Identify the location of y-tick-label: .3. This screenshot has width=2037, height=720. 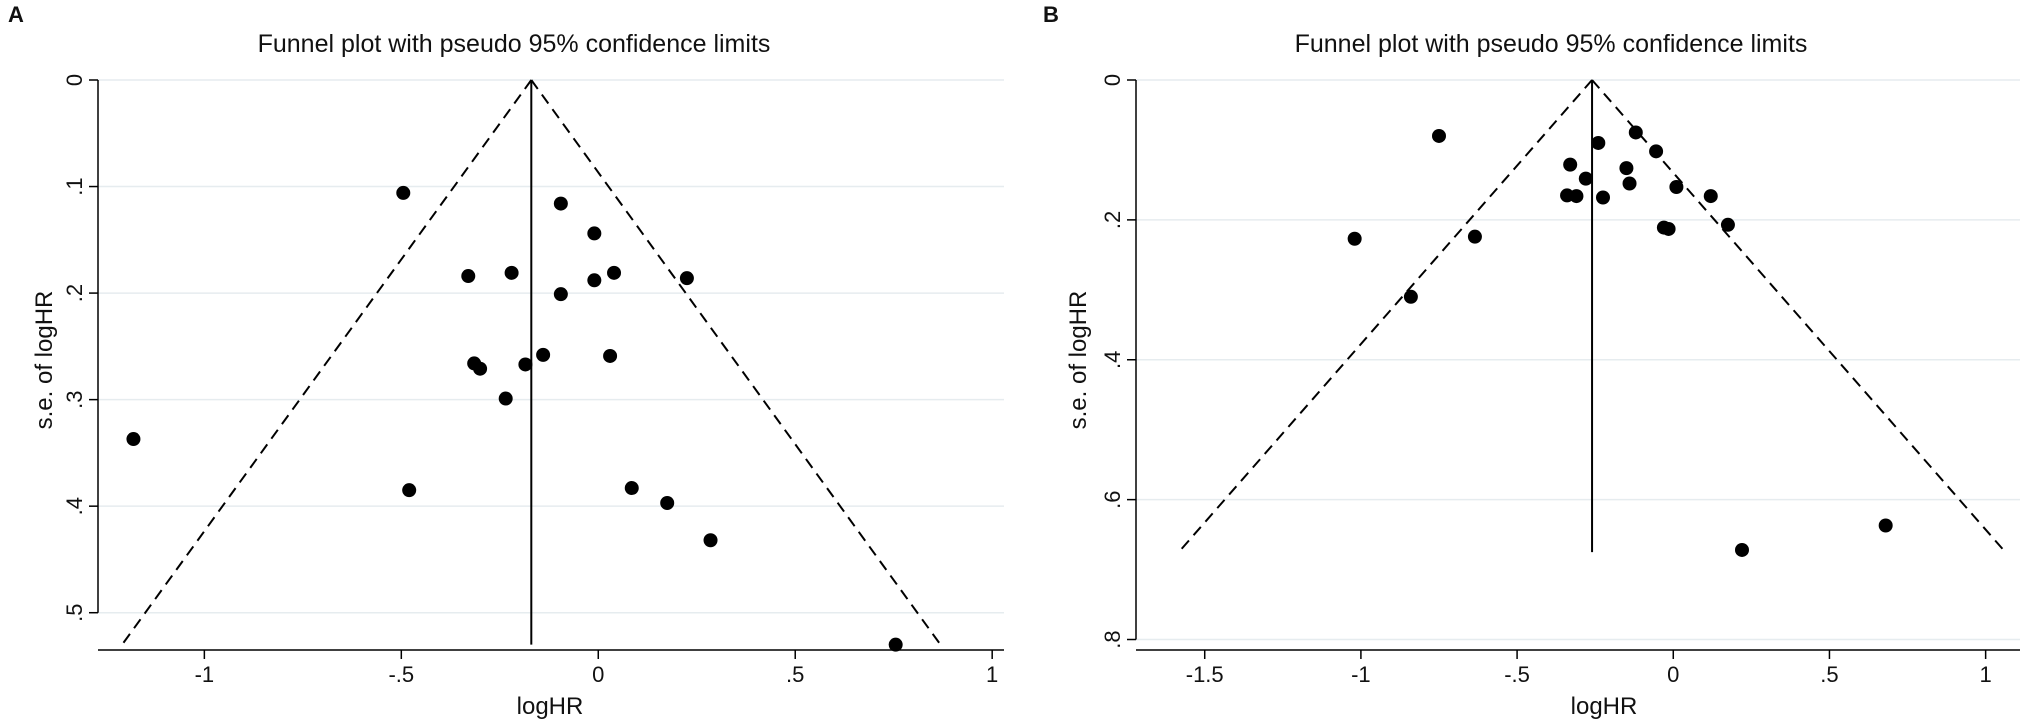
(74, 399).